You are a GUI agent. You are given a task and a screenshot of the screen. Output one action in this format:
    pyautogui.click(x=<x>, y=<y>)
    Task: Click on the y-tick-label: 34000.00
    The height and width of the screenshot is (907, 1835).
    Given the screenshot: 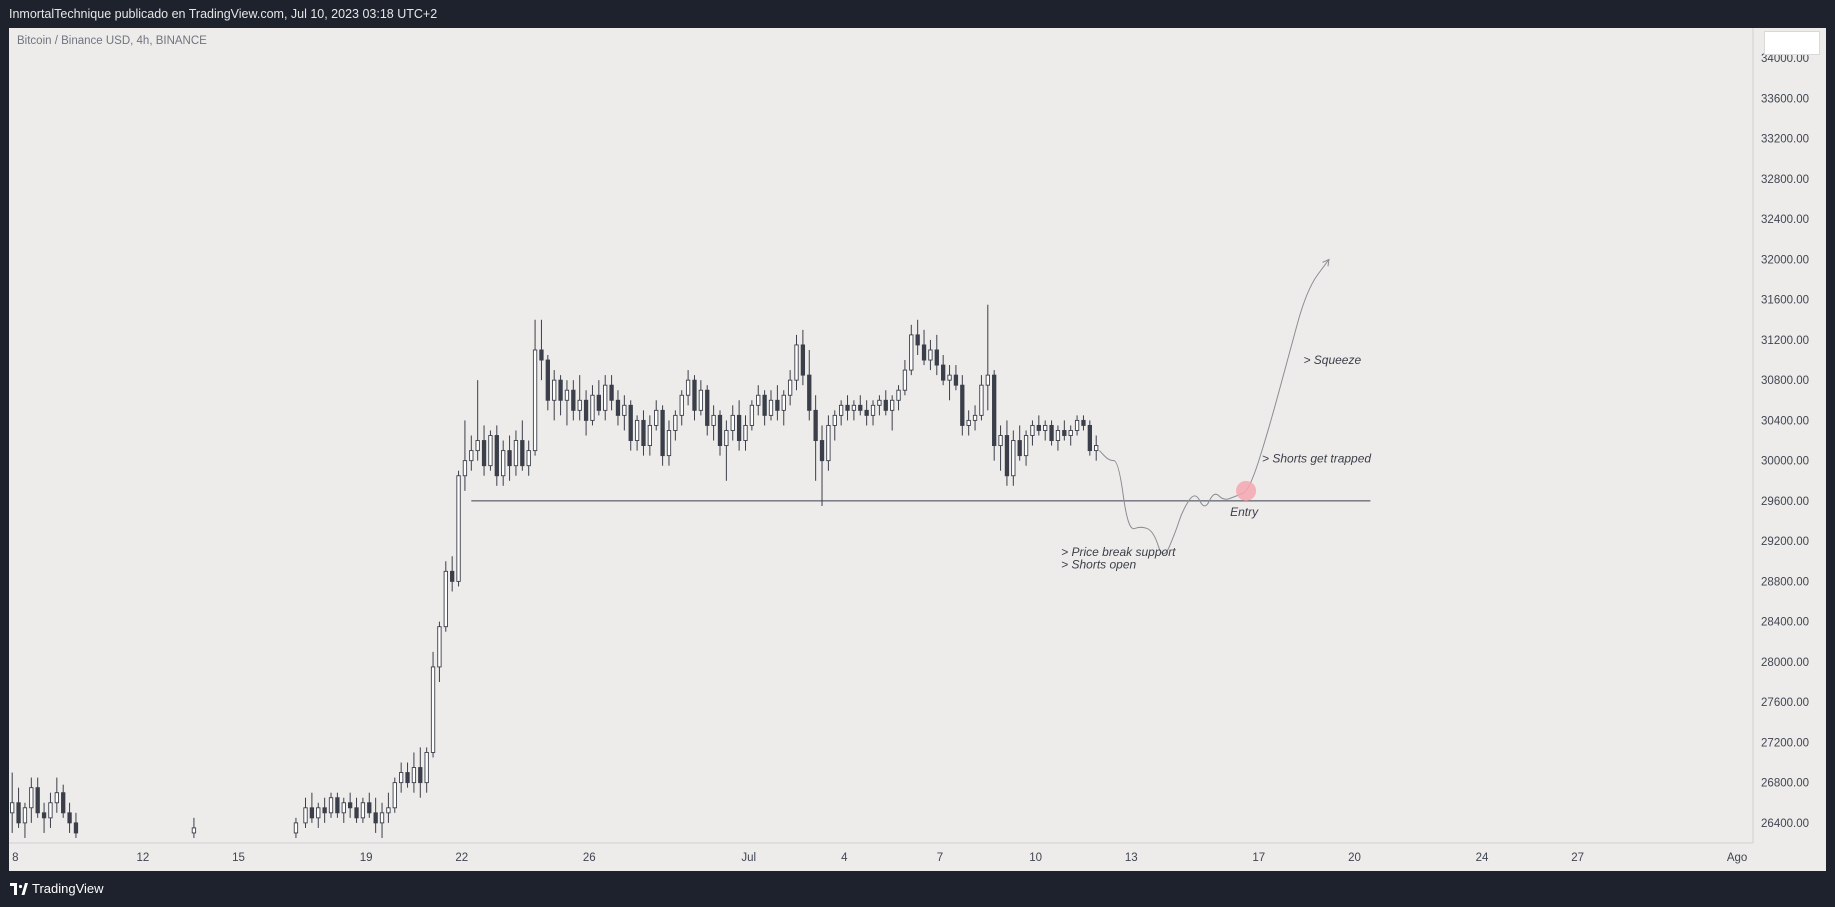 What is the action you would take?
    pyautogui.click(x=1785, y=59)
    